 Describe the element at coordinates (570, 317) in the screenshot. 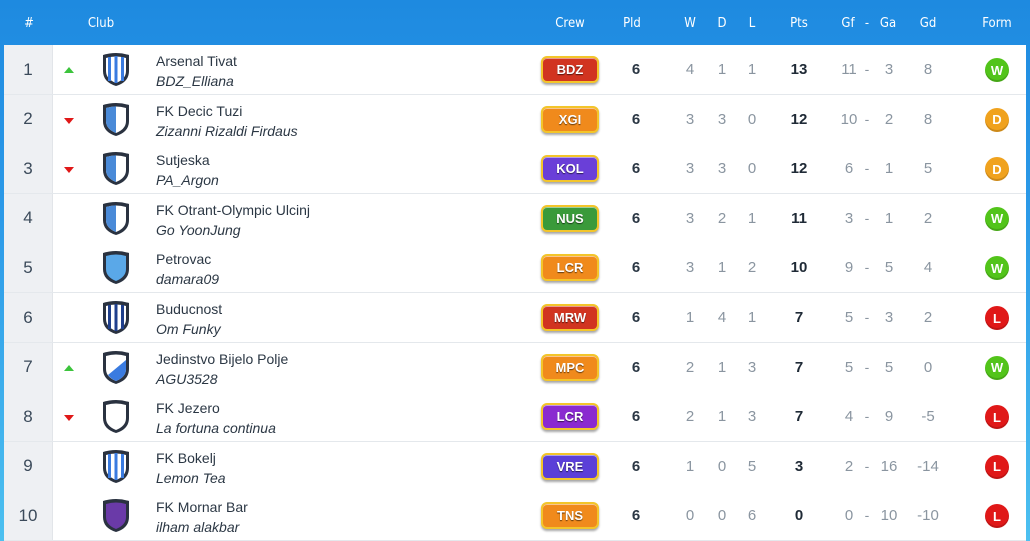

I see `crew-badge: MRW` at that location.